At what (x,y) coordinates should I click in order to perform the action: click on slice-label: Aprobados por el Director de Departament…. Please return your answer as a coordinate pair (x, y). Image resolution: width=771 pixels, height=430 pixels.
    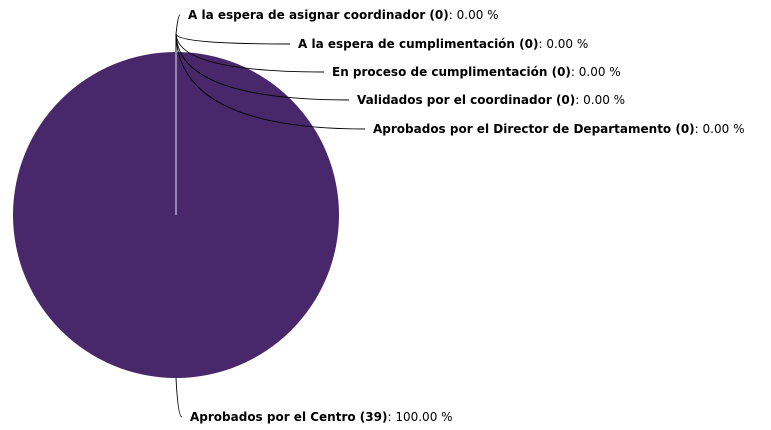
    Looking at the image, I should click on (558, 129).